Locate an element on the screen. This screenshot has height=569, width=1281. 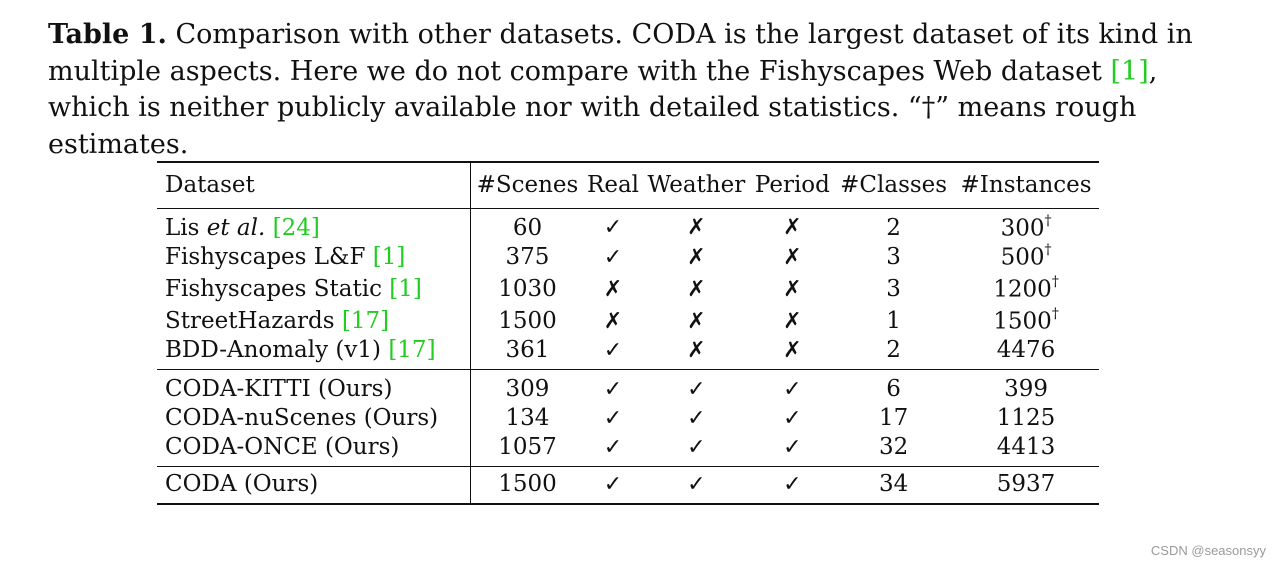
cell-classes: 1 is located at coordinates (893, 321).